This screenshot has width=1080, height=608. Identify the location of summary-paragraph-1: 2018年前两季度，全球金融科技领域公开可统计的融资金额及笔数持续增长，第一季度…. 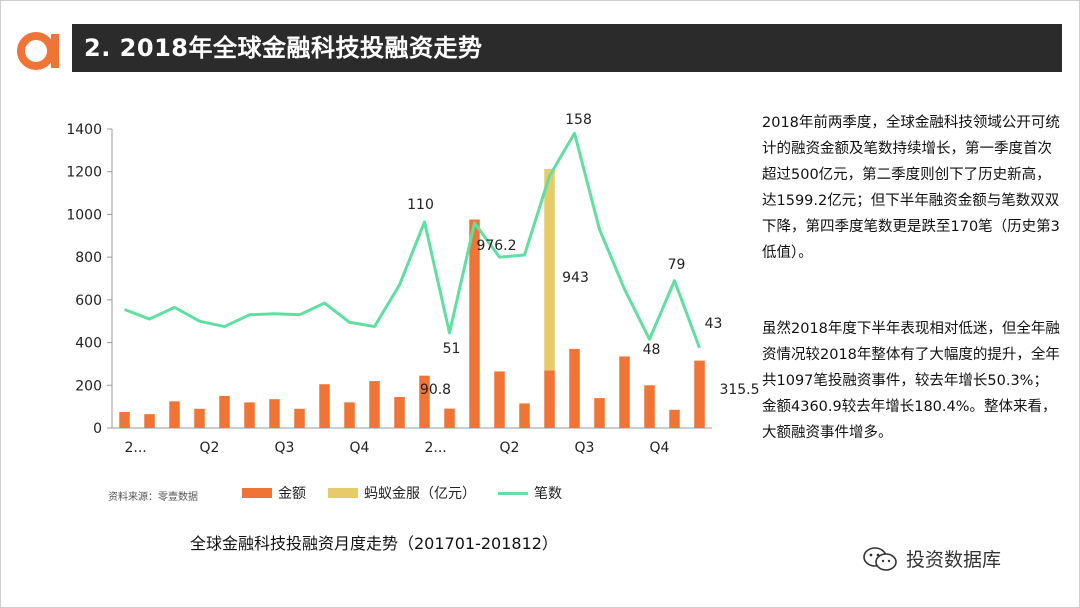
(911, 188).